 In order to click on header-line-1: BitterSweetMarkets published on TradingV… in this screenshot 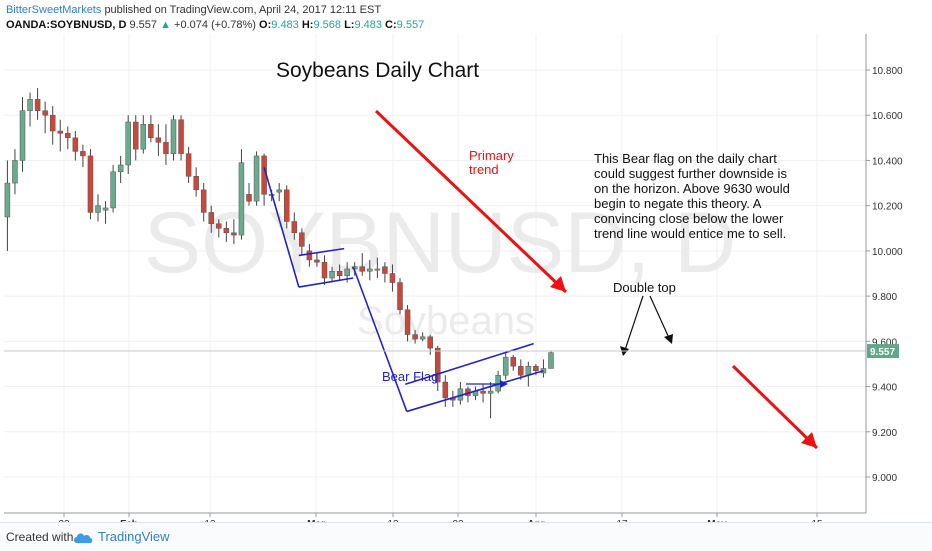, I will do `click(193, 10)`.